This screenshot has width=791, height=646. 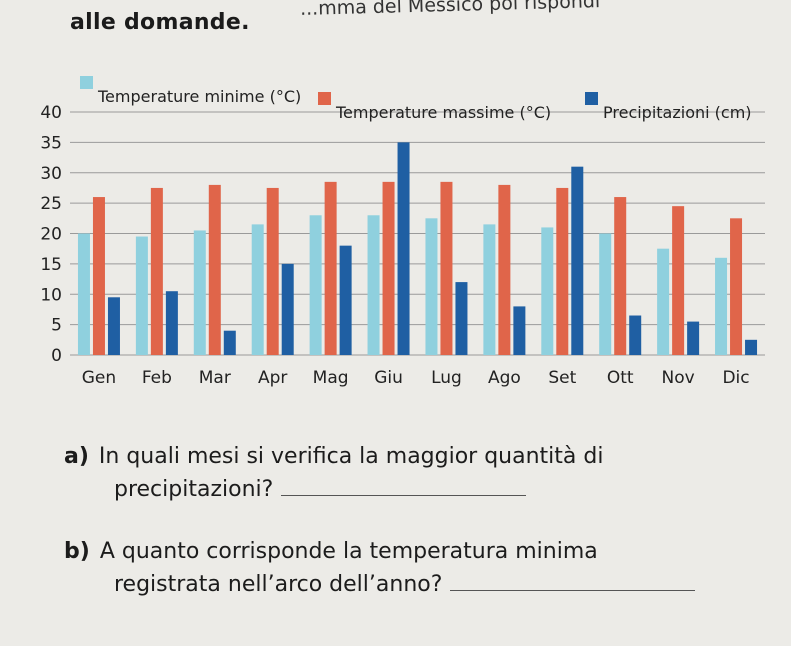 I want to click on x-tick-label: Feb, so click(x=157, y=378).